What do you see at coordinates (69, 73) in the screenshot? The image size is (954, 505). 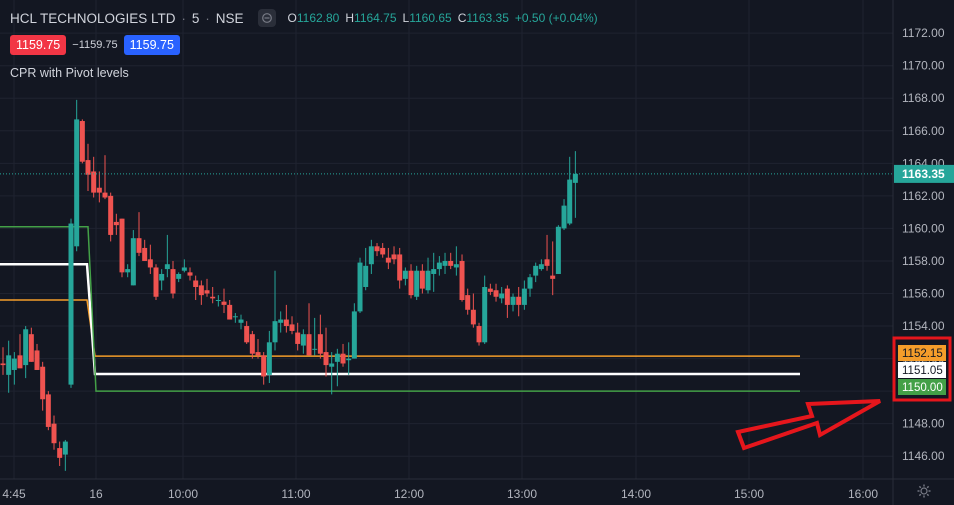 I see `indicator-label: CPR with Pivot levels` at bounding box center [69, 73].